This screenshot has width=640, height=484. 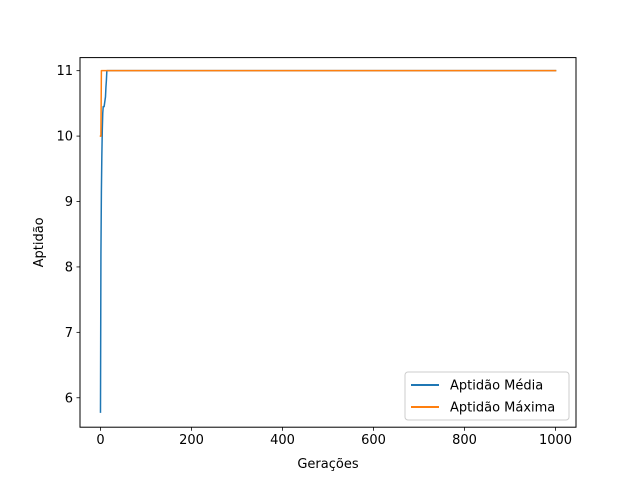 What do you see at coordinates (496, 386) in the screenshot?
I see `legend-label-aptidao-media: Aptidão Média` at bounding box center [496, 386].